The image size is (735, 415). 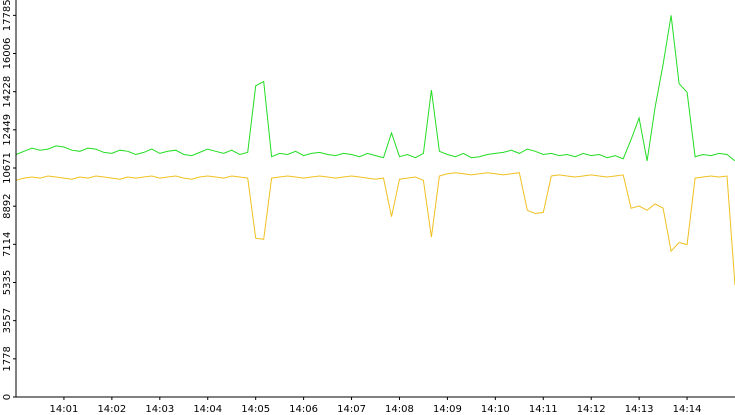 I want to click on x-tick-label: 14:05, so click(x=255, y=409).